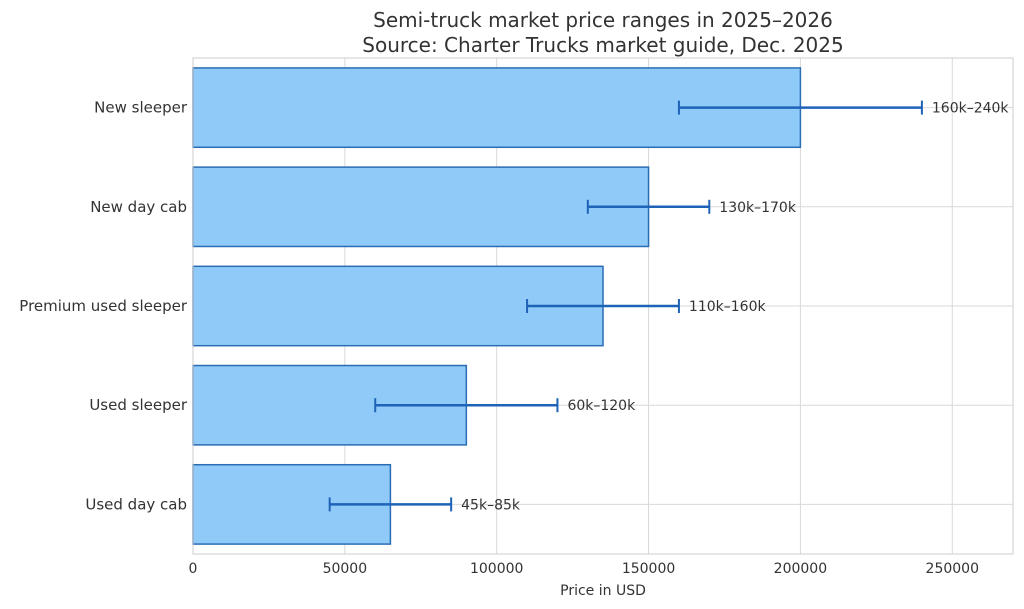  What do you see at coordinates (345, 569) in the screenshot?
I see `x-tick-label: 50000` at bounding box center [345, 569].